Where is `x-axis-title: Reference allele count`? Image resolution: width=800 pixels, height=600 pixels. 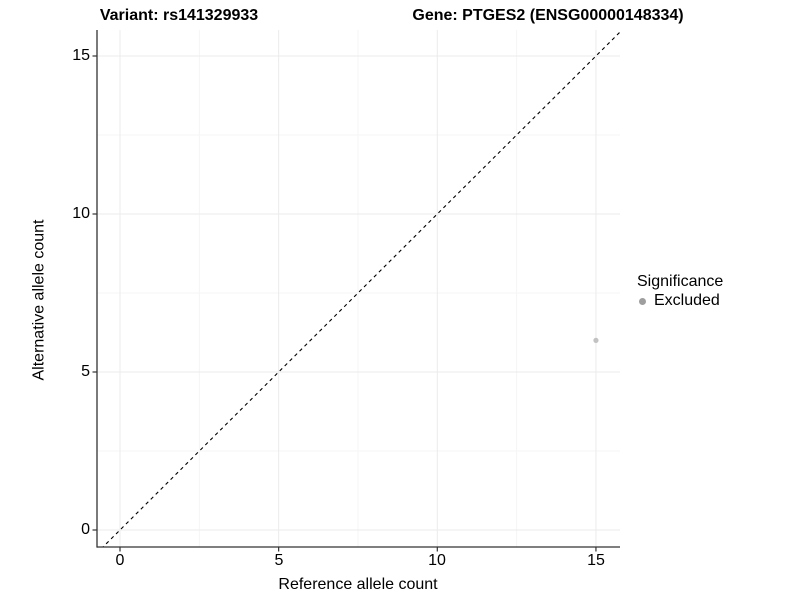 x-axis-title: Reference allele count is located at coordinates (358, 584).